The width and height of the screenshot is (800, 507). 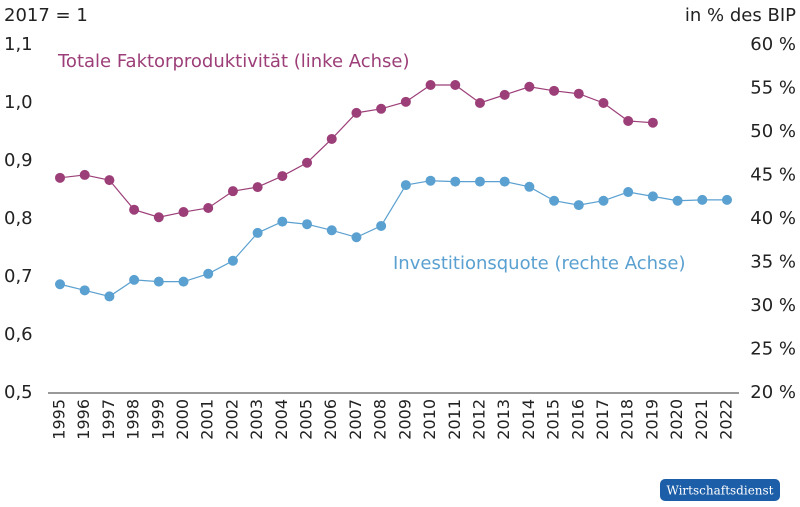 I want to click on y2-tick-label: 25 %, so click(x=773, y=349).